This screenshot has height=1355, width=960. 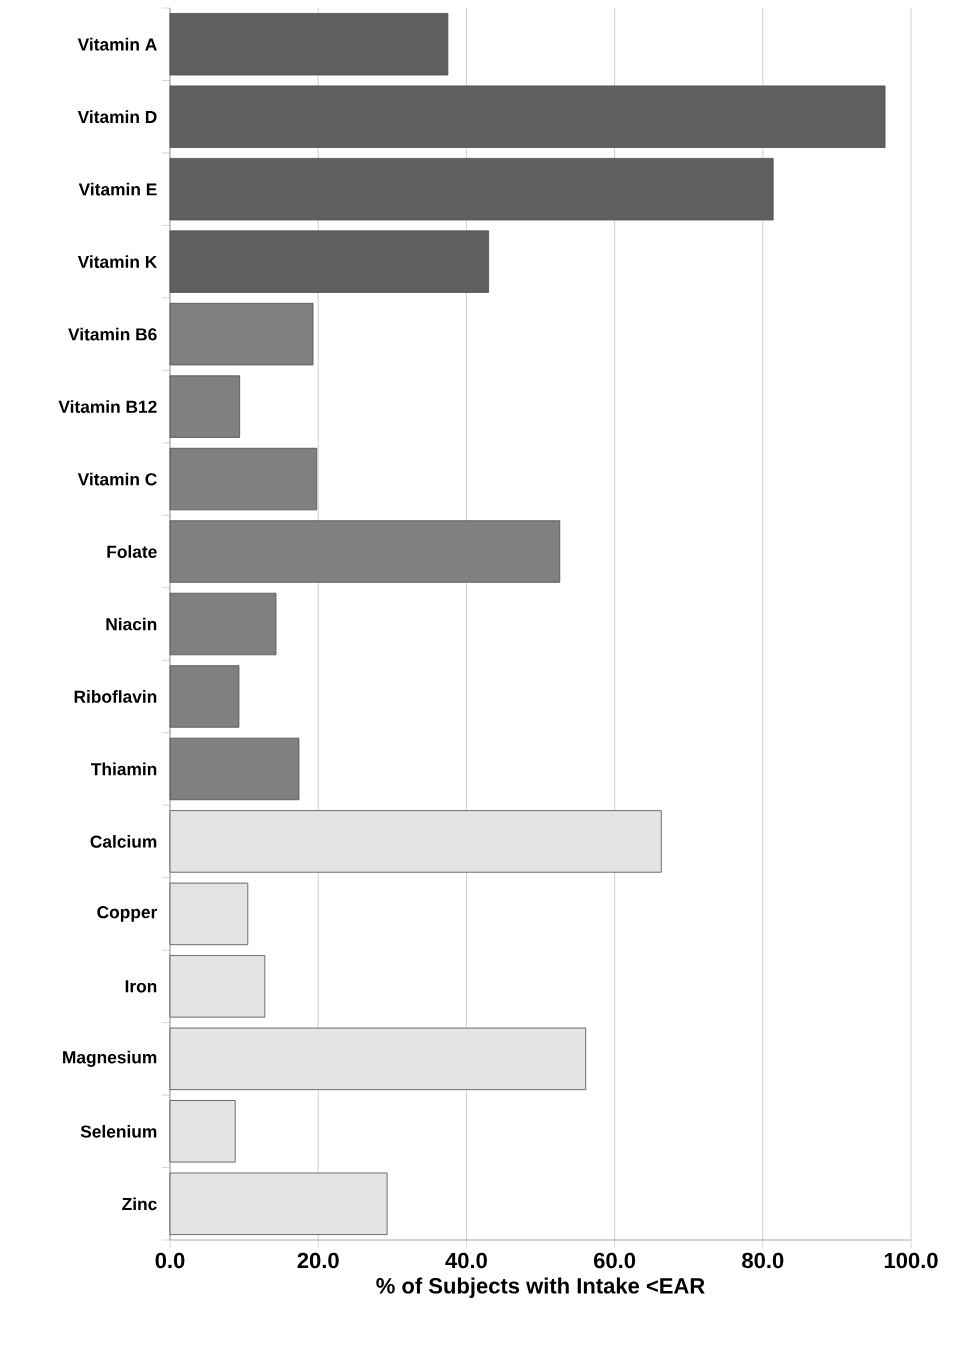 I want to click on y-tick-label: Thiamin, so click(x=124, y=769).